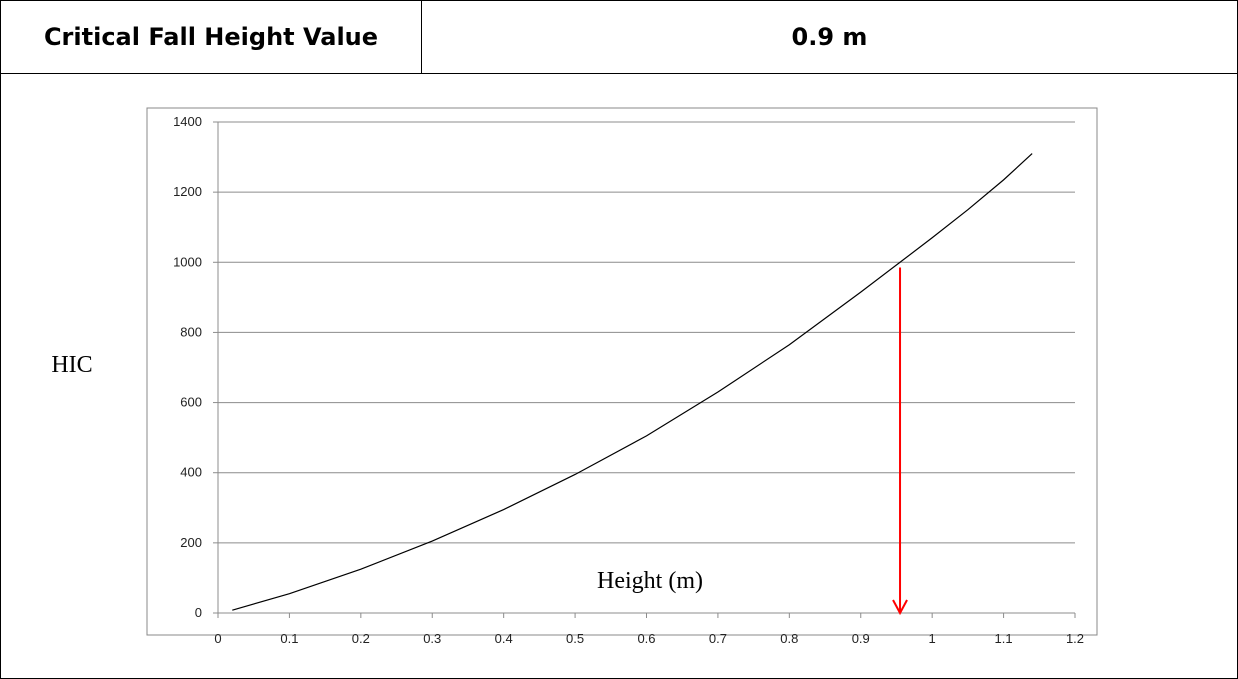 The height and width of the screenshot is (679, 1238). I want to click on y-axis-title: HIC, so click(71, 365).